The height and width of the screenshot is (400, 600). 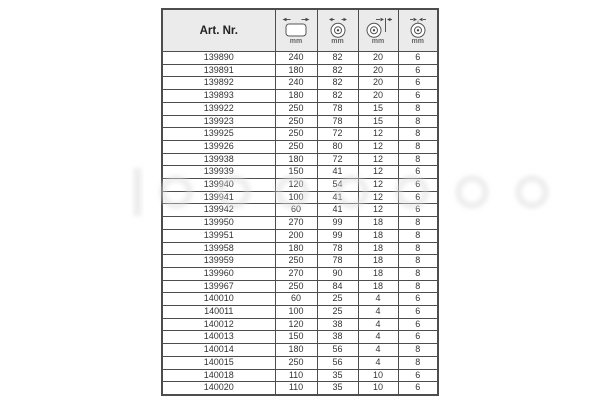 What do you see at coordinates (337, 375) in the screenshot?
I see `cell-outer-diameter-mm: 35` at bounding box center [337, 375].